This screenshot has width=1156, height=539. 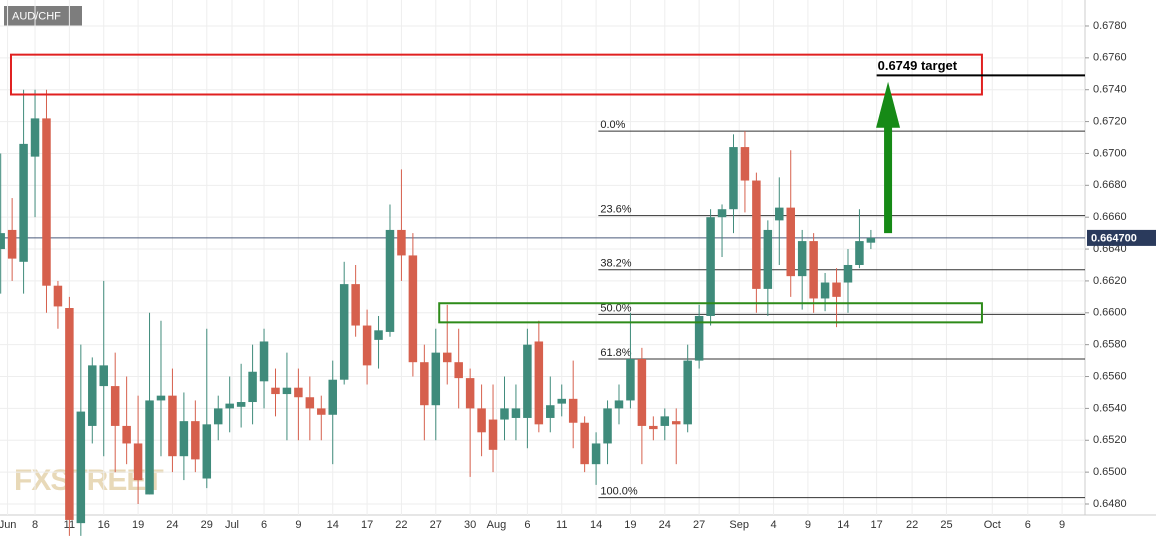 I want to click on last-price-badge, so click(x=1121, y=237).